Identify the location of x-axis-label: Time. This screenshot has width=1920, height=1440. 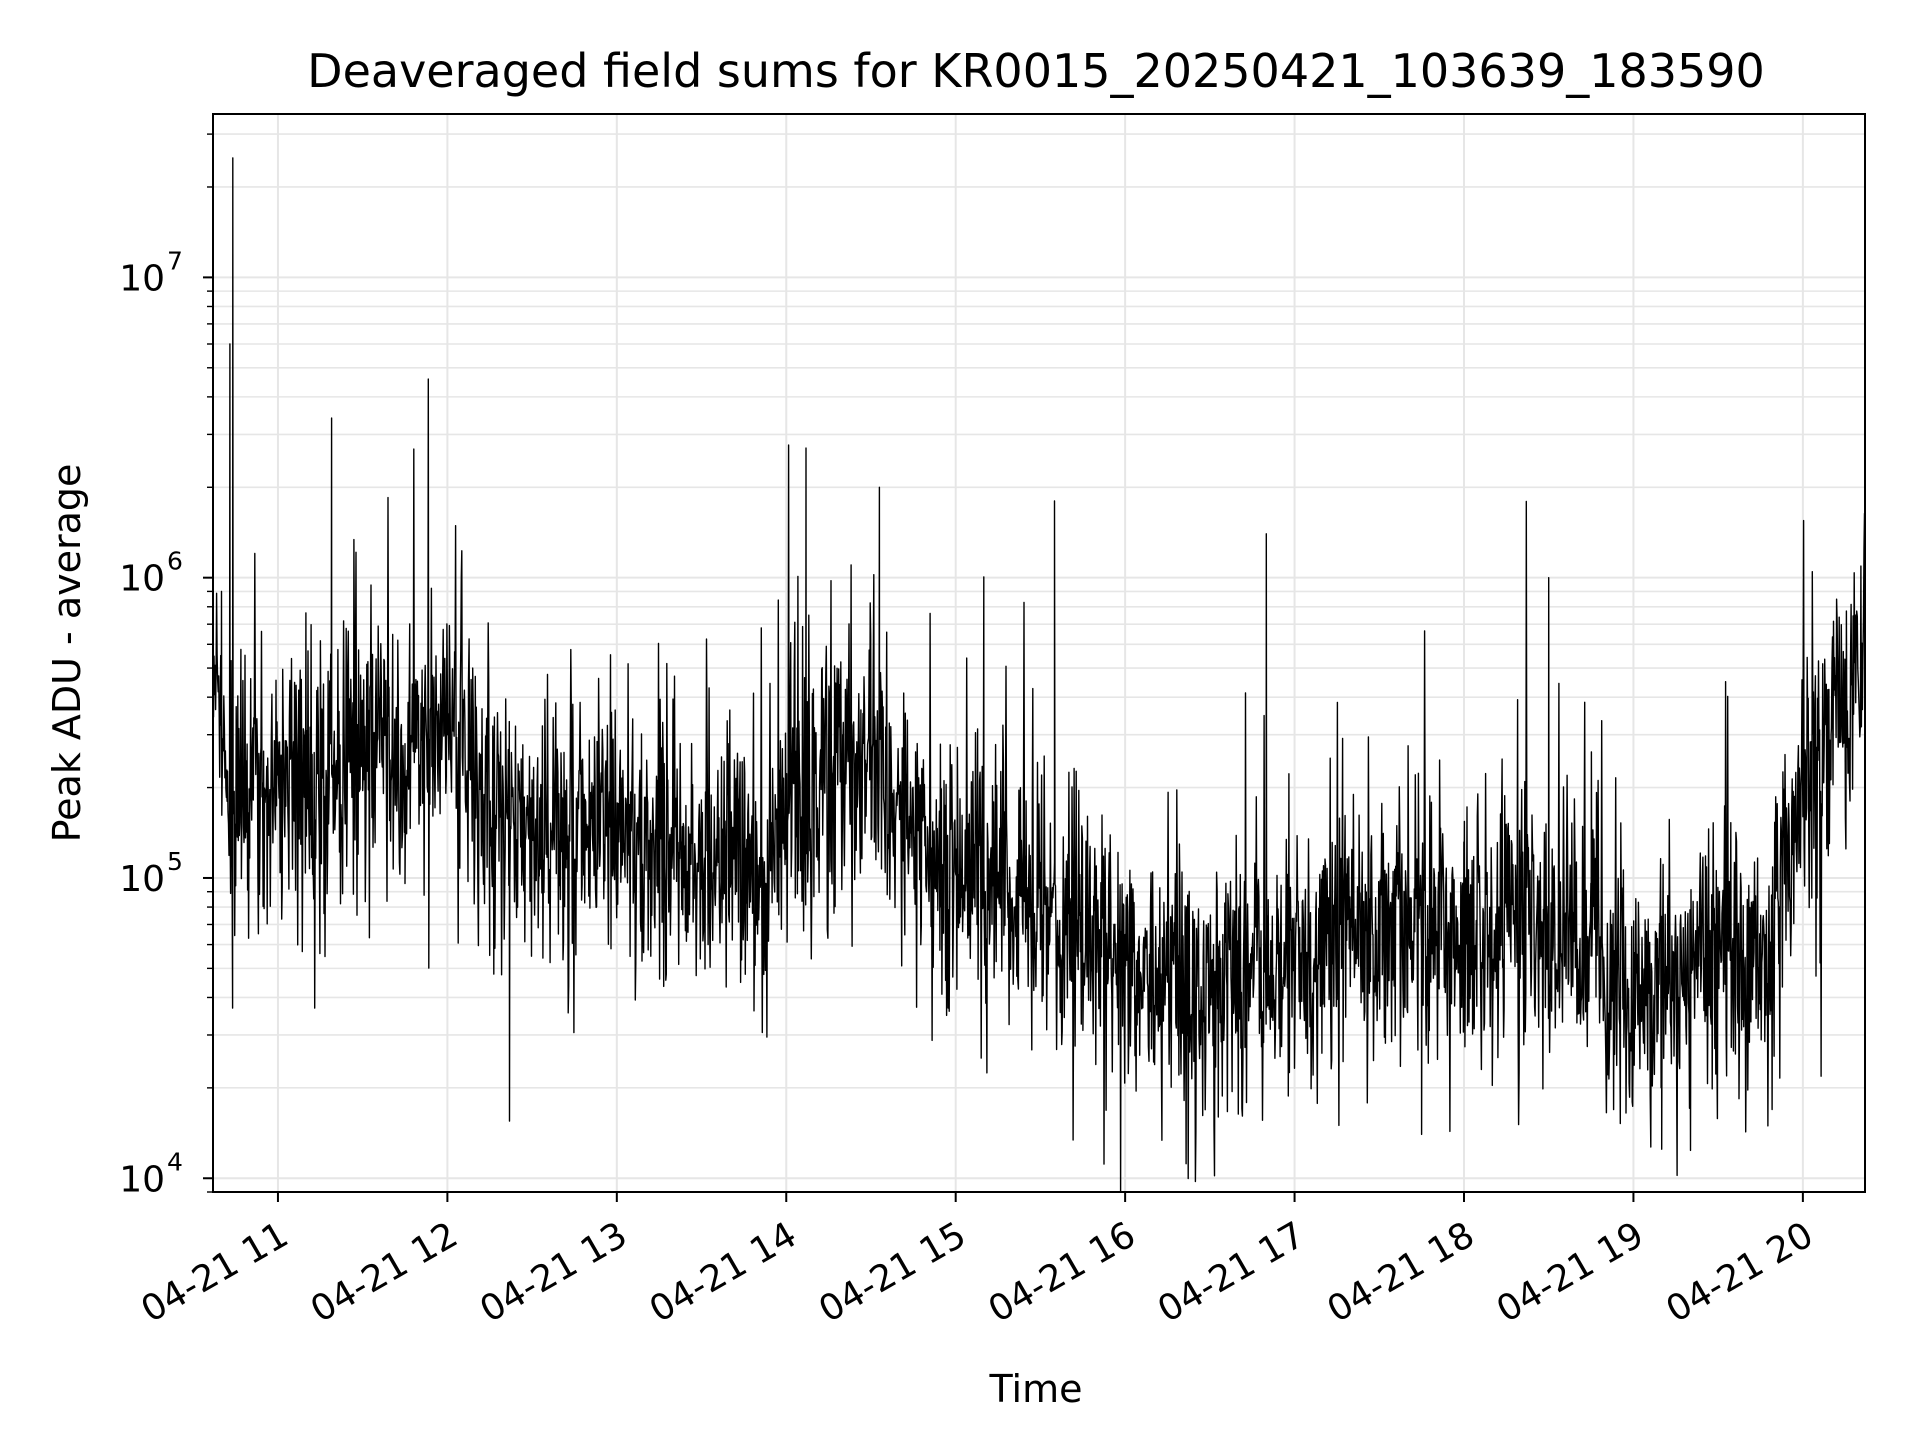
(1036, 1389).